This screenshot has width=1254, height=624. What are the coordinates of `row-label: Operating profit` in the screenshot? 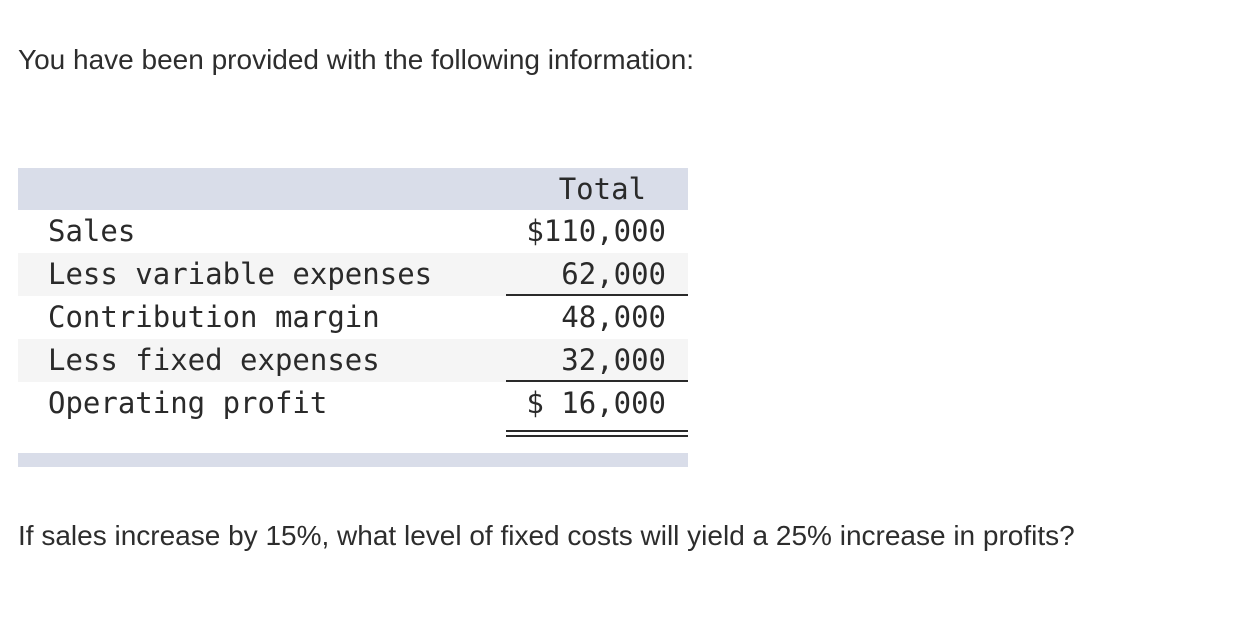 It's located at (188, 403).